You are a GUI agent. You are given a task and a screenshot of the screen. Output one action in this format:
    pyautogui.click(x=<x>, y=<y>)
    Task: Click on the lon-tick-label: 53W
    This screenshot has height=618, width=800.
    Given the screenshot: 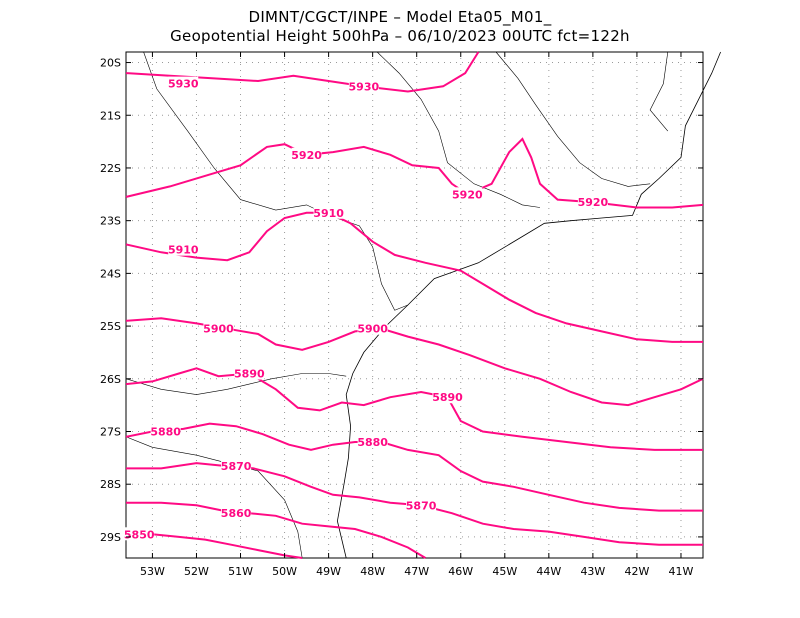 What is the action you would take?
    pyautogui.click(x=152, y=571)
    